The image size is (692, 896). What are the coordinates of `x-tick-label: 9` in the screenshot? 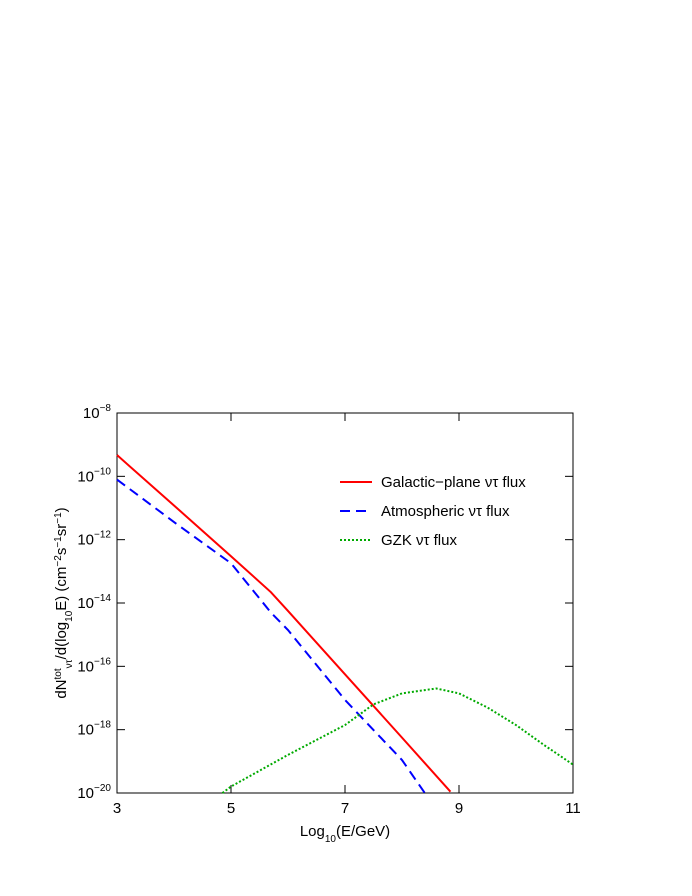 It's located at (459, 808).